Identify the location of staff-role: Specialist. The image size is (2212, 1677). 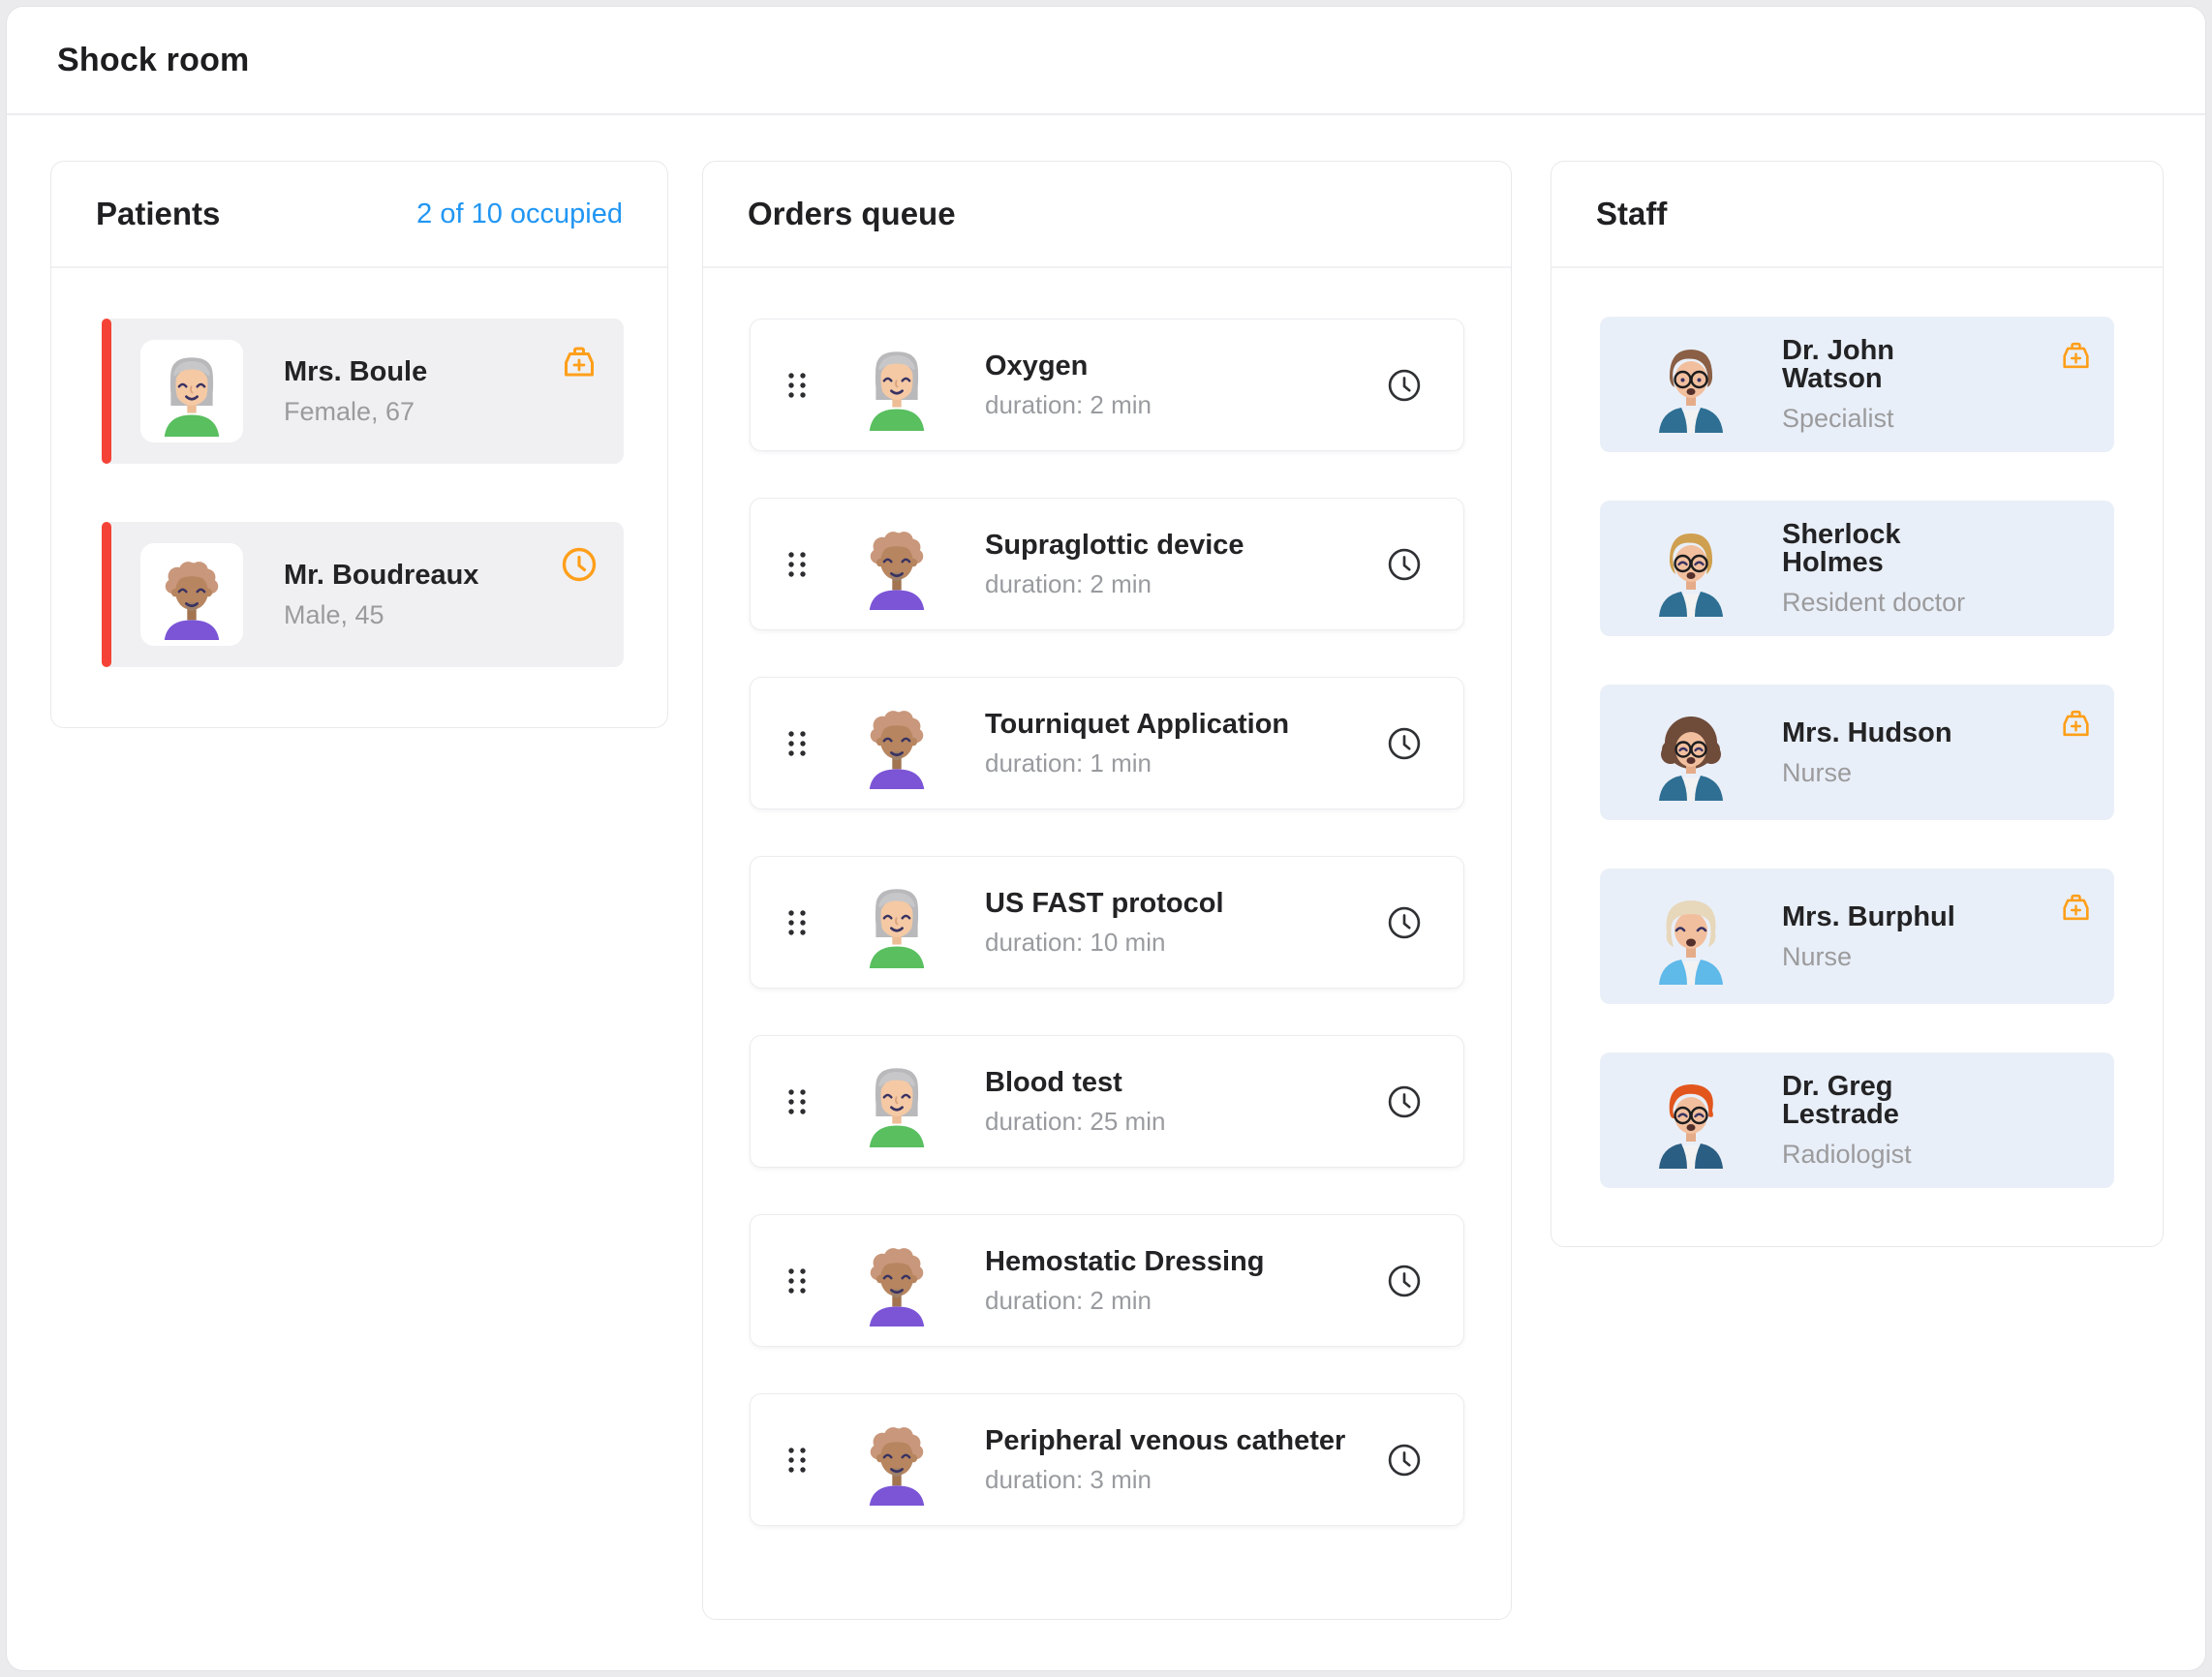
(1838, 418).